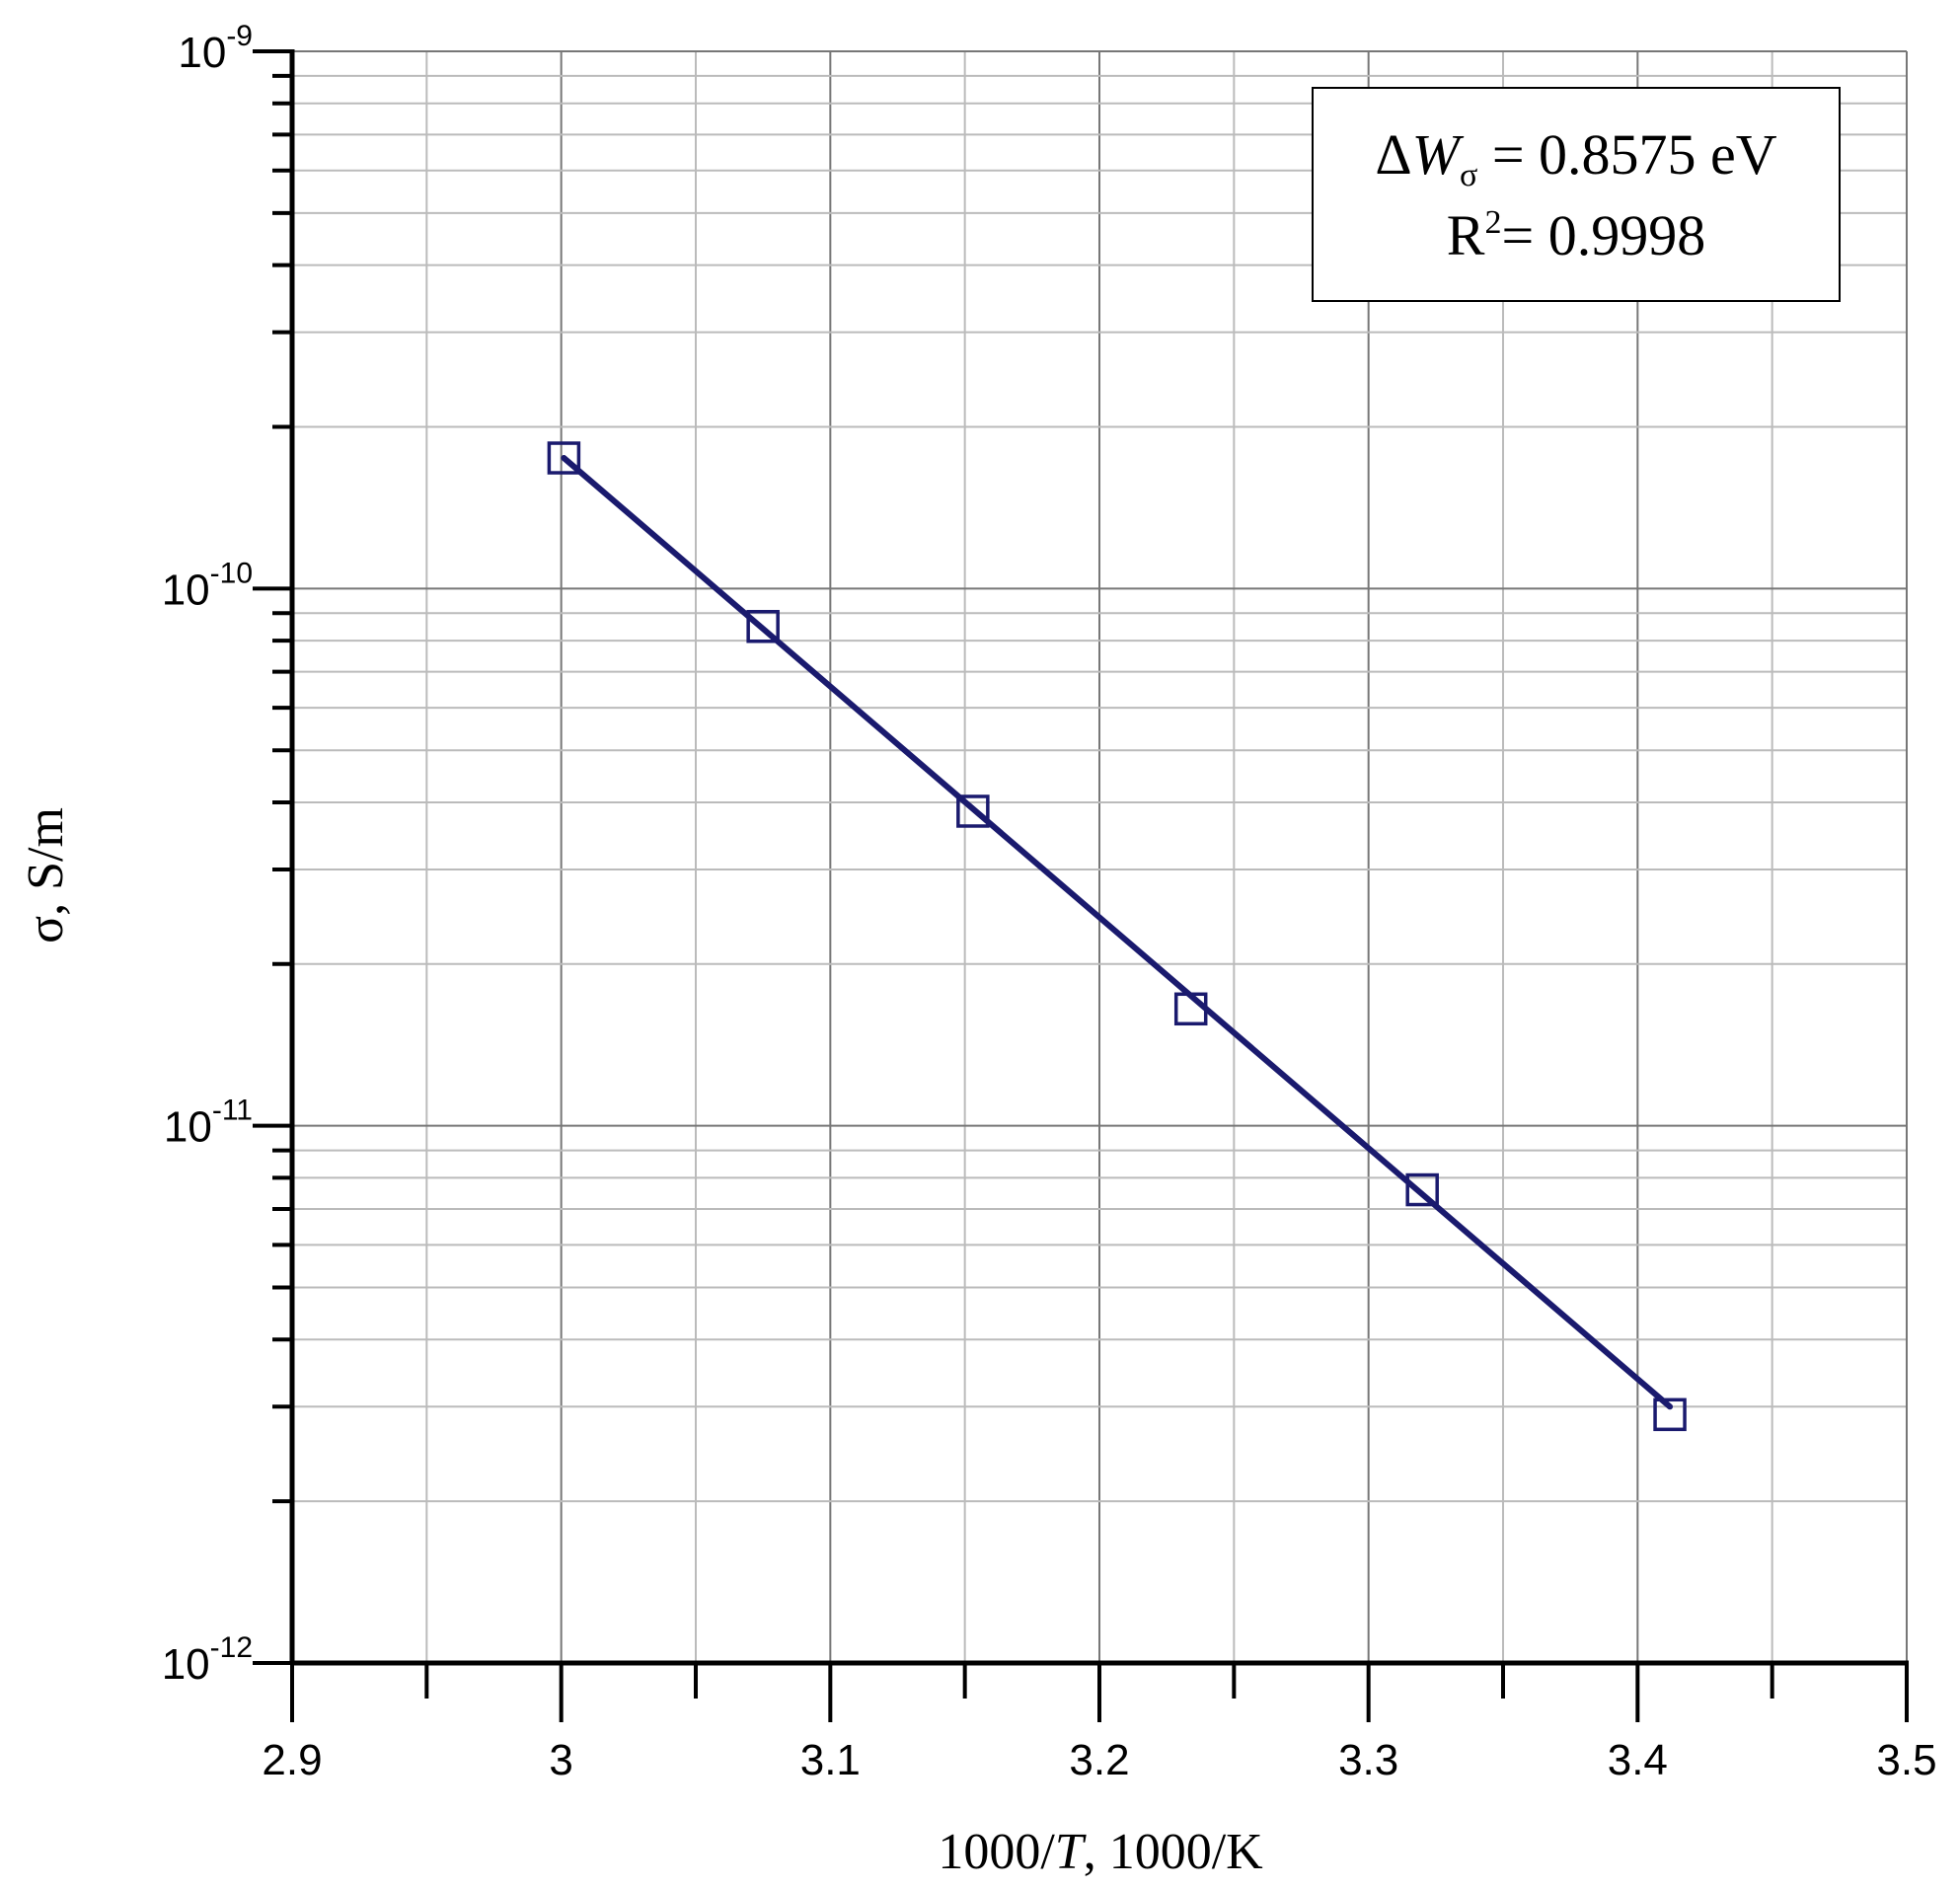 The width and height of the screenshot is (1960, 1889). Describe the element at coordinates (1576, 235) in the screenshot. I see `r-squared-label: R2= 0.9998` at that location.